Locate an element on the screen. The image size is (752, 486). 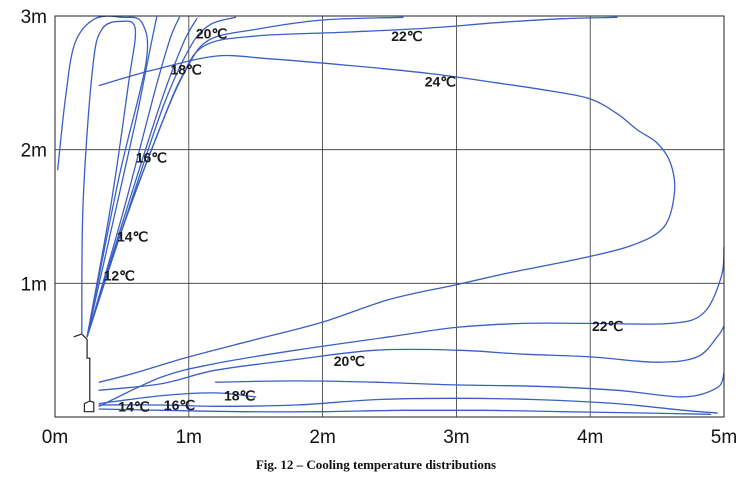
x-tick-label: 4m is located at coordinates (590, 437).